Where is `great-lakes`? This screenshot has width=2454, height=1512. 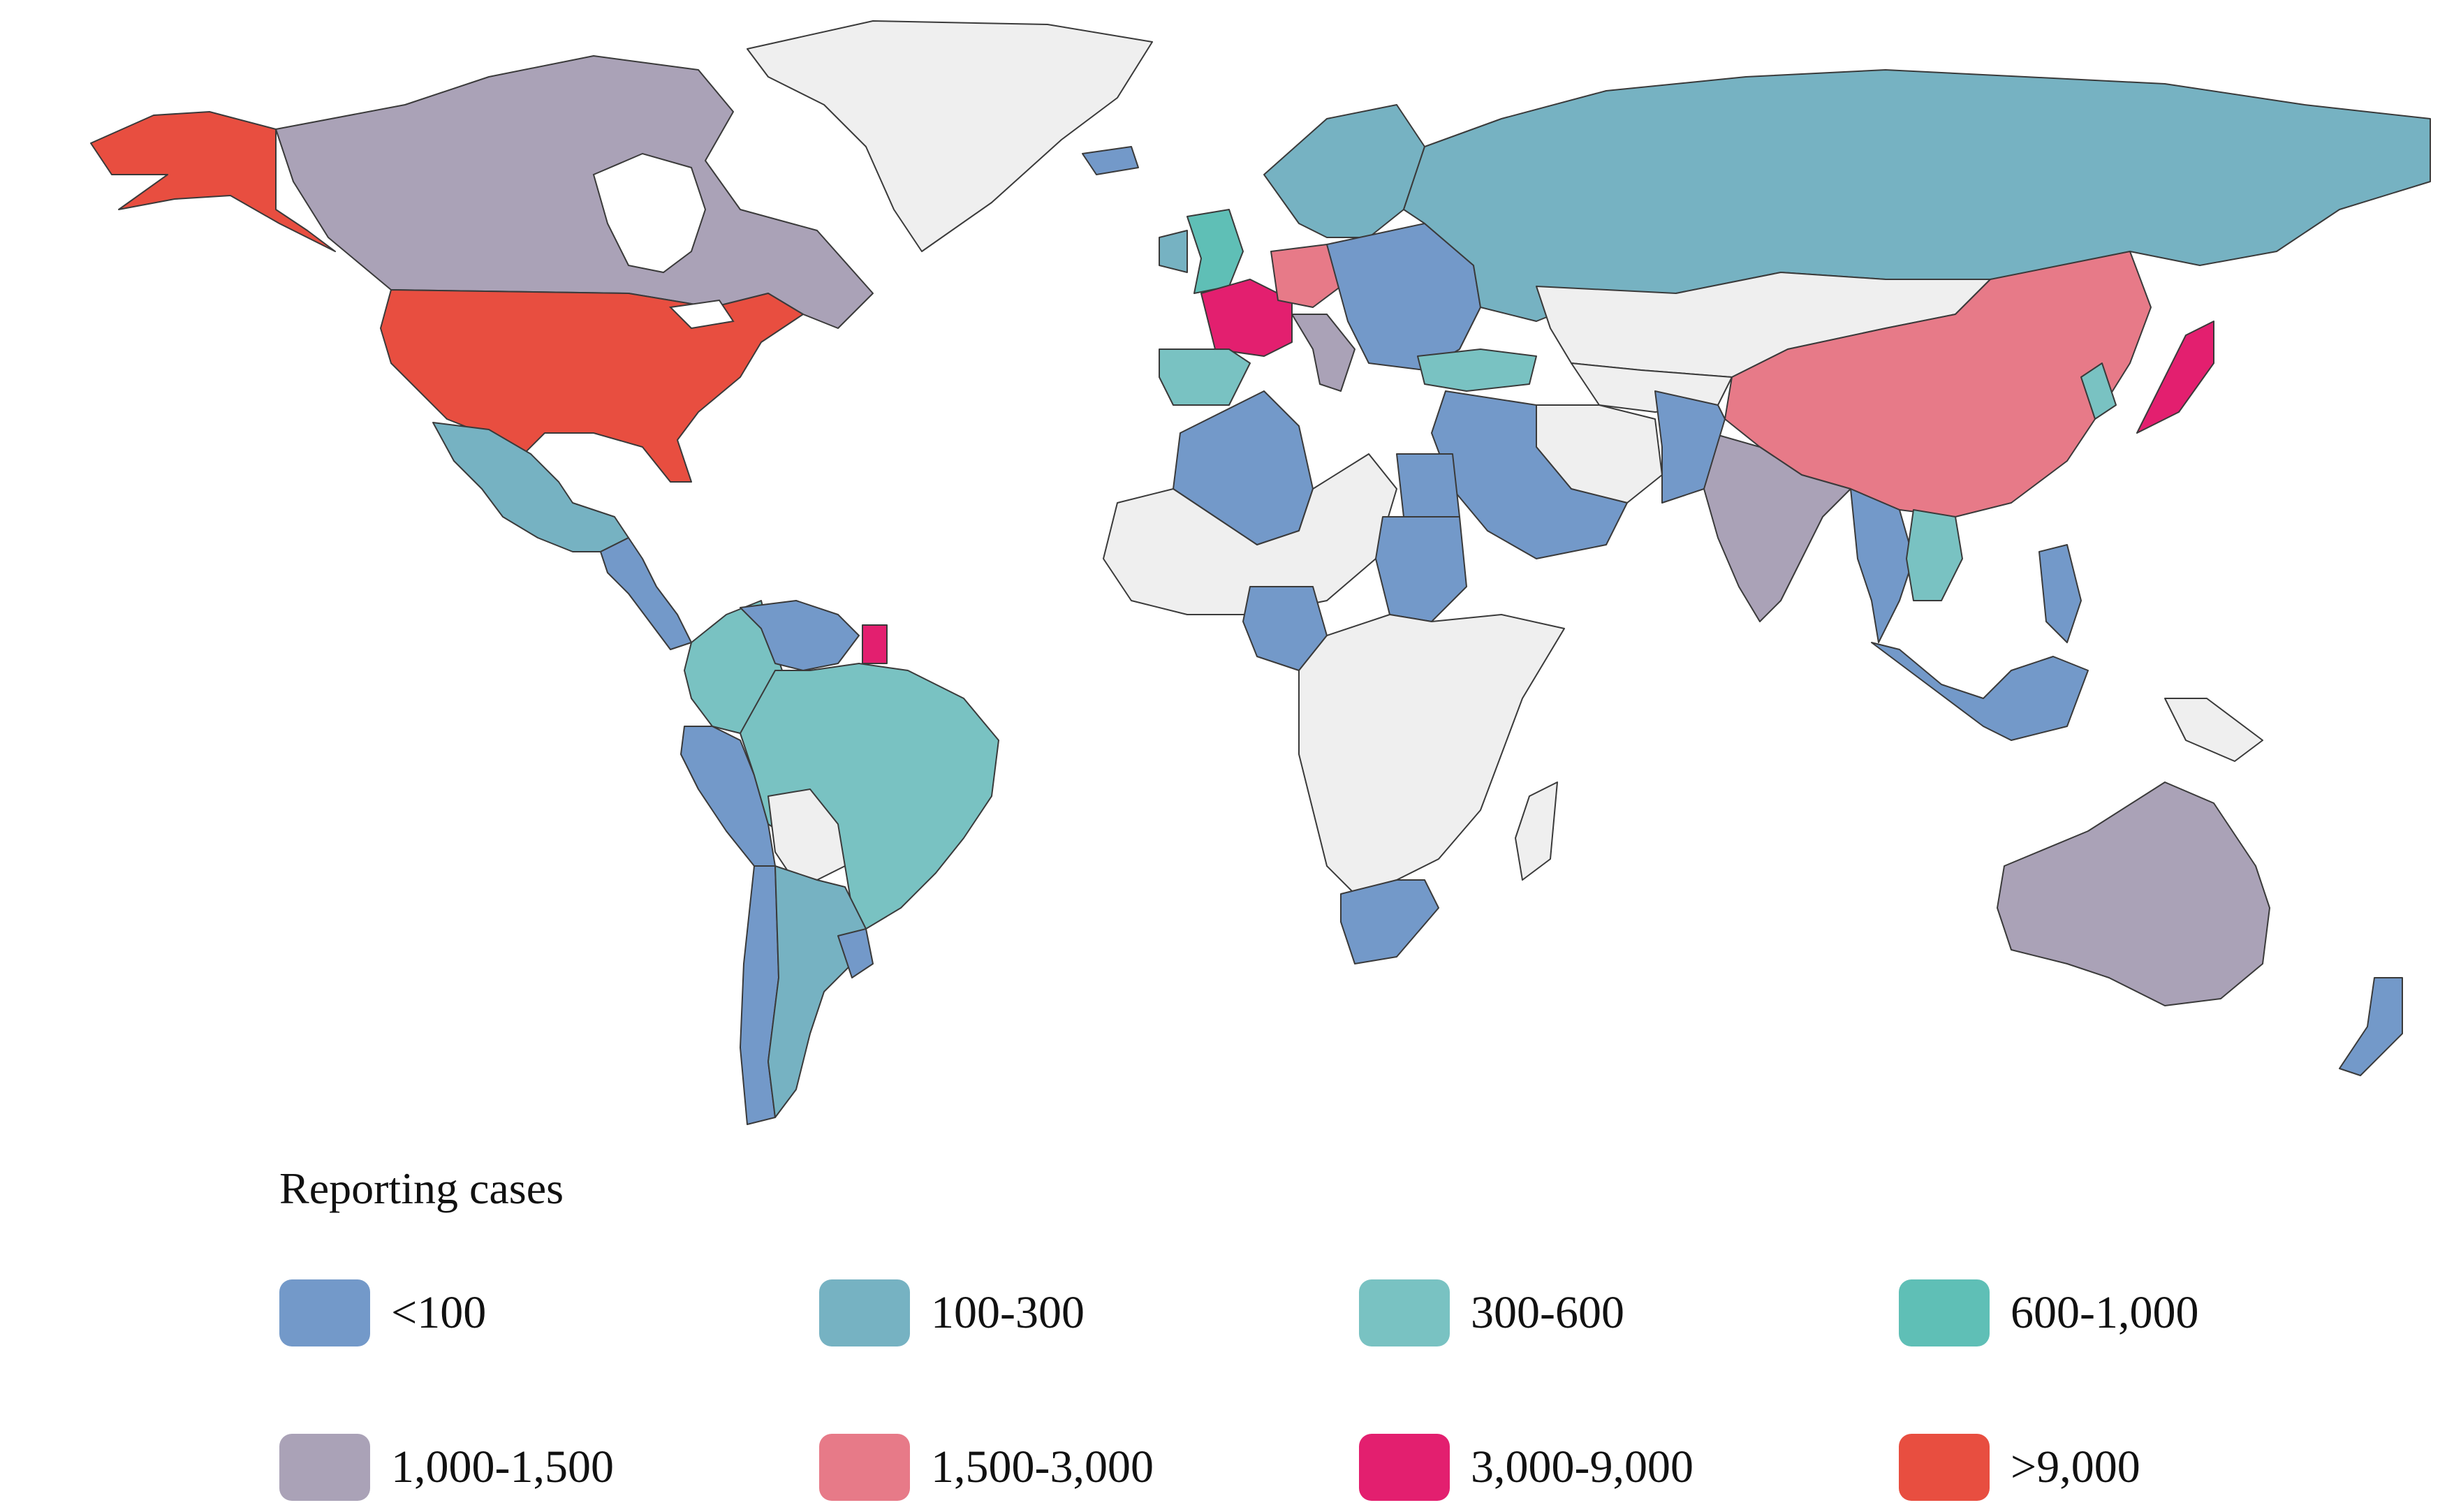 great-lakes is located at coordinates (701, 315).